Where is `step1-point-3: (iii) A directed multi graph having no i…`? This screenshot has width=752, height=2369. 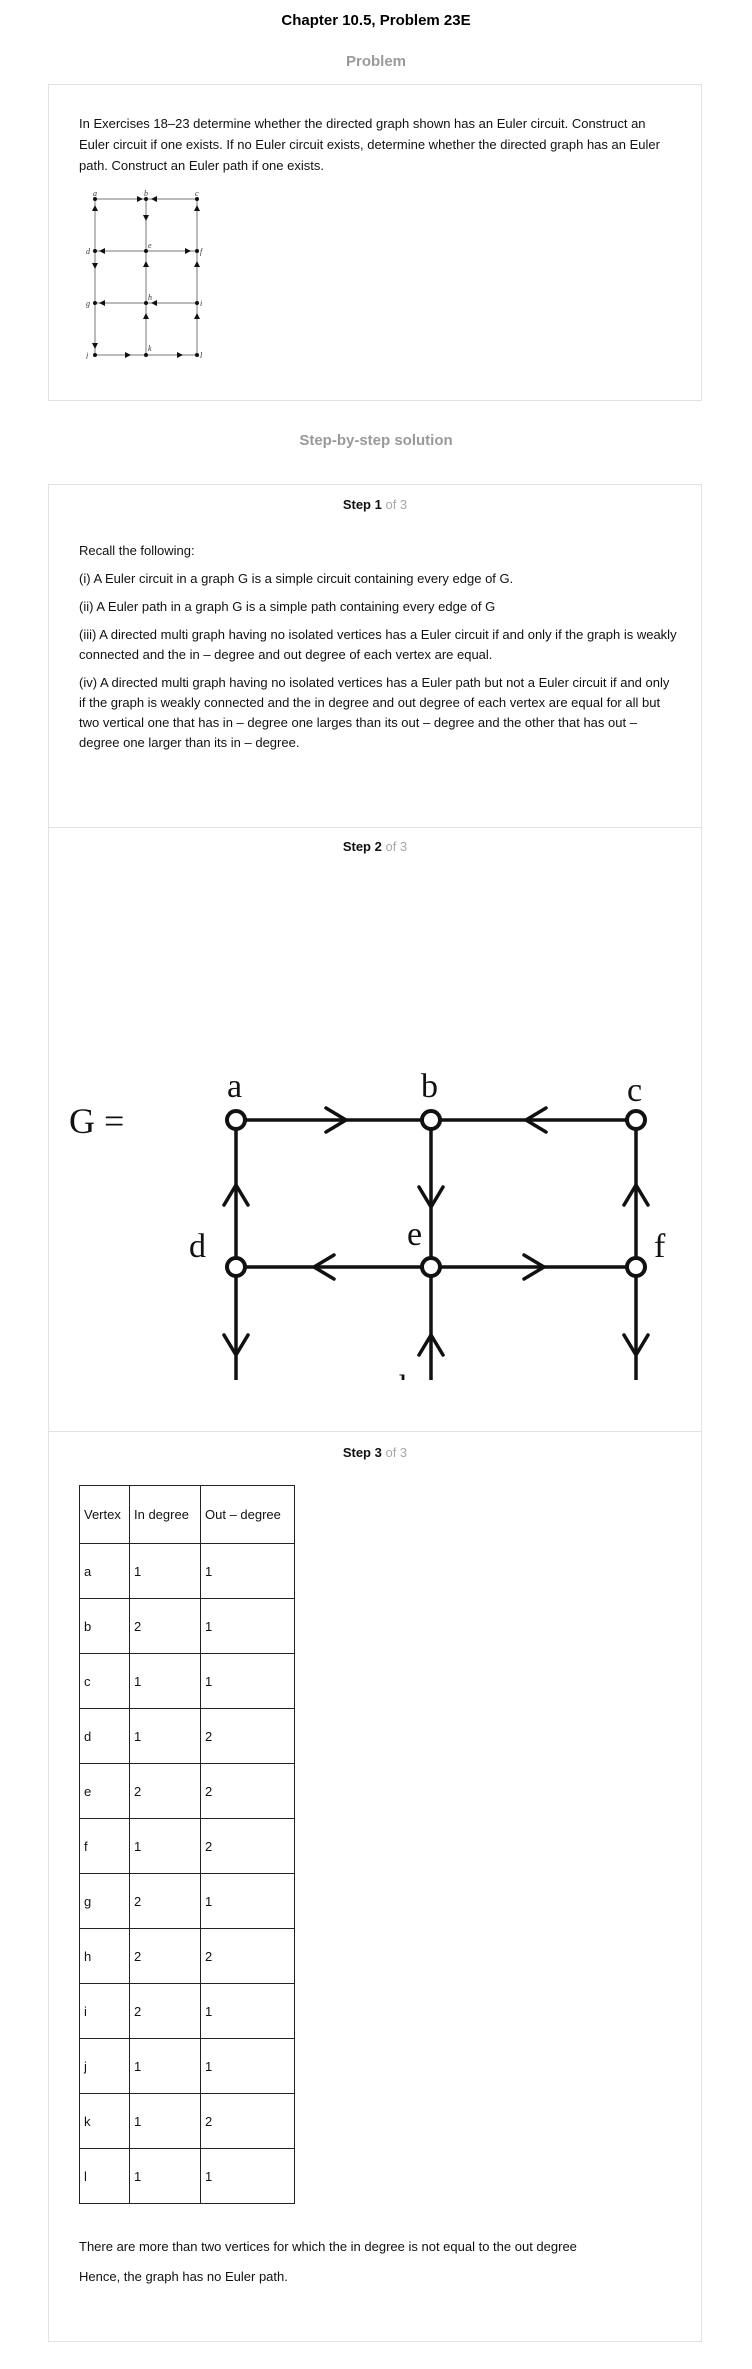 step1-point-3: (iii) A directed multi graph having no i… is located at coordinates (378, 644).